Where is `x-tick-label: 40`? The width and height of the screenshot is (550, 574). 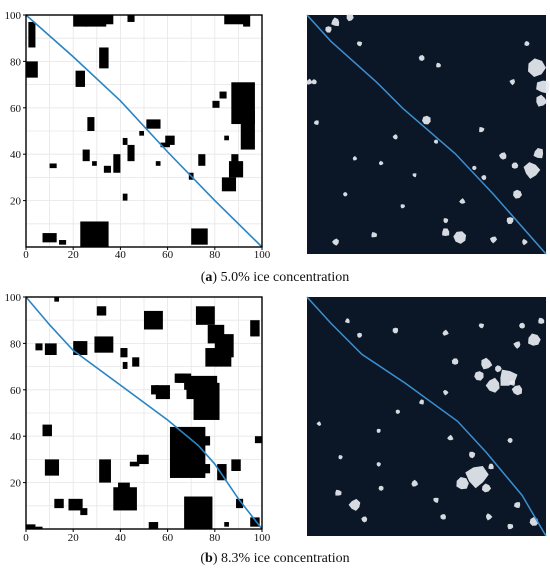 x-tick-label: 40 is located at coordinates (121, 538).